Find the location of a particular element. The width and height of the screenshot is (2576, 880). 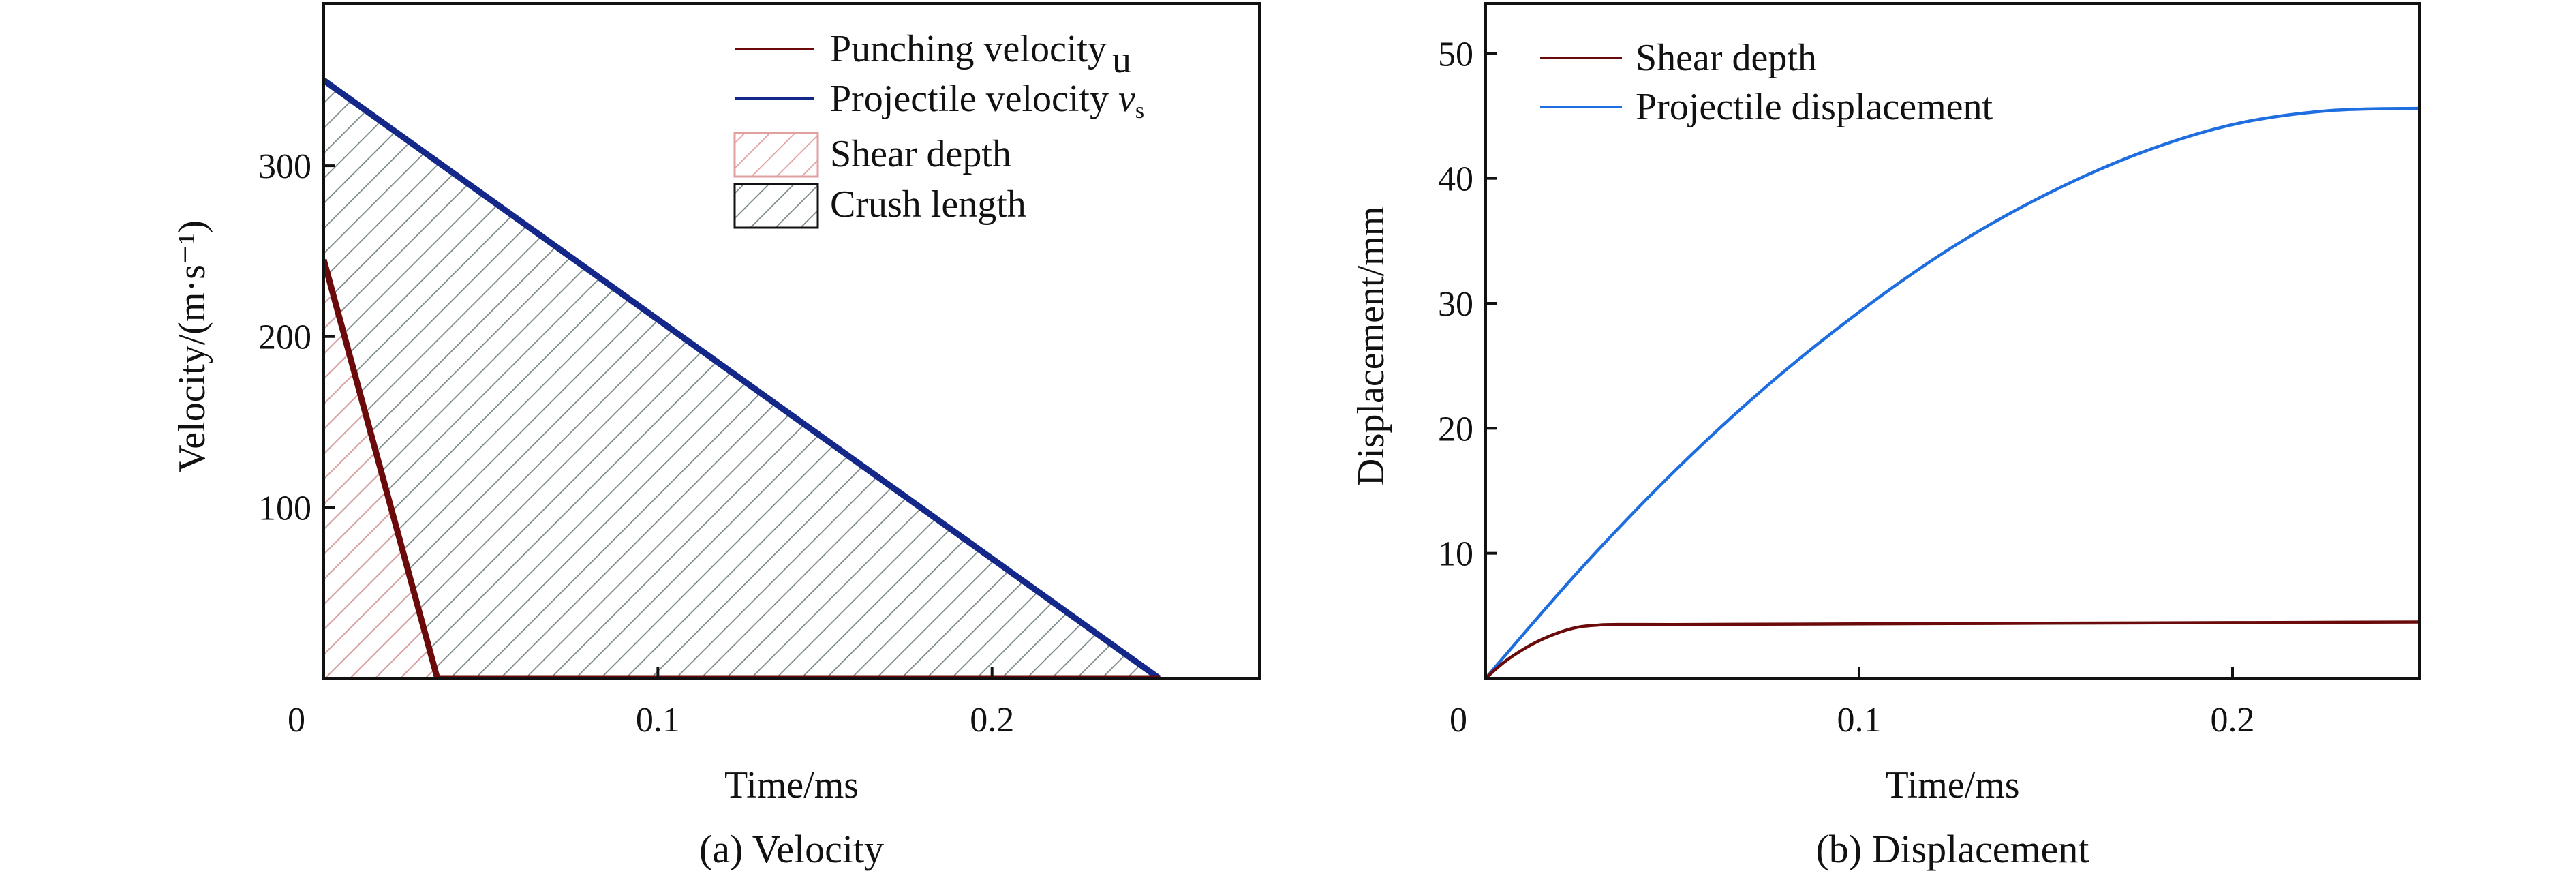

velocity-origin-label: 0 is located at coordinates (296, 720).